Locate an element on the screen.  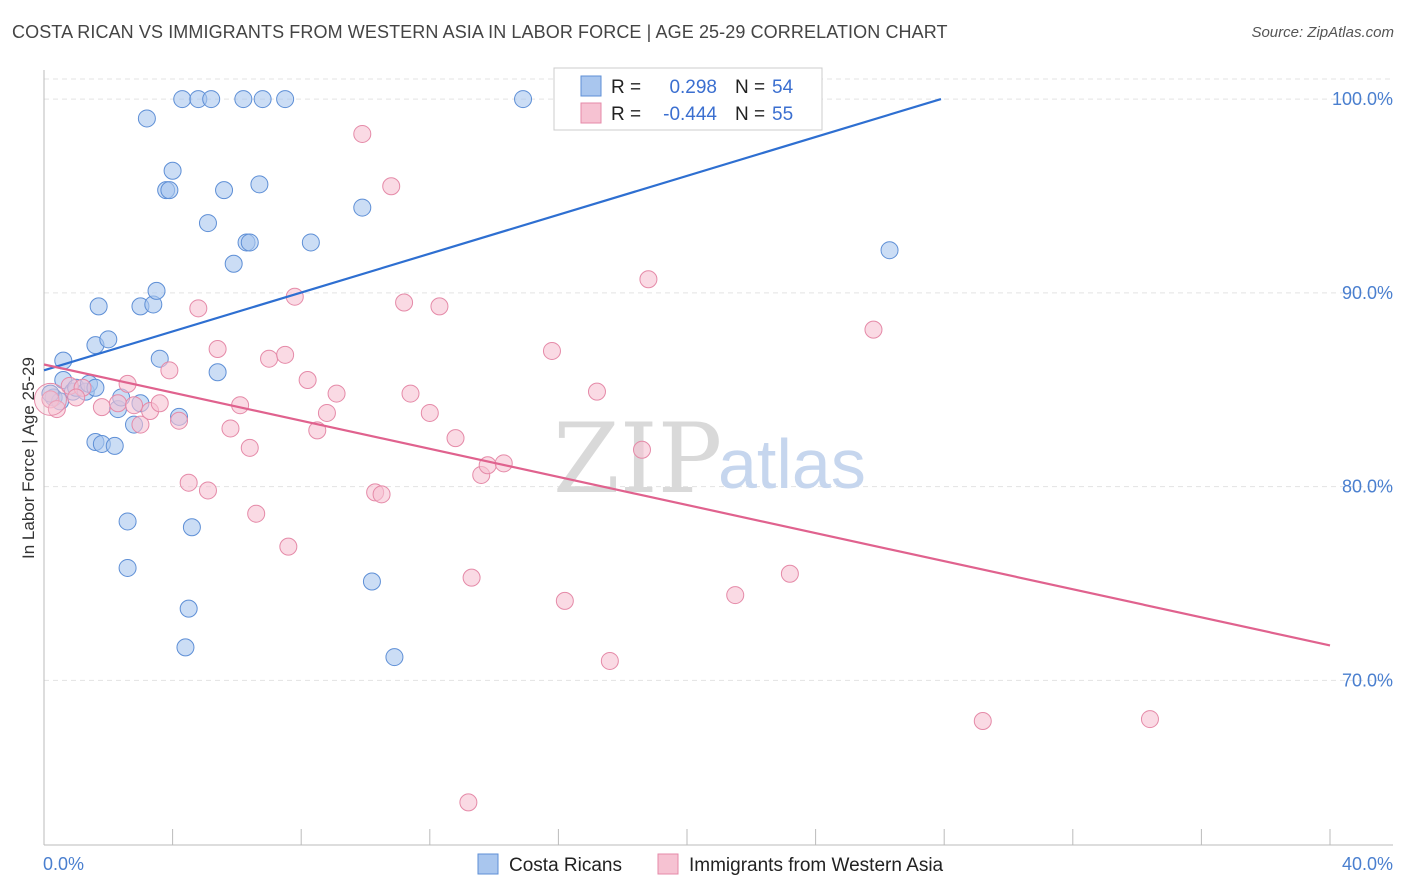
x-tick-labels: 0.0% 40.0% is located at coordinates (718, 864).